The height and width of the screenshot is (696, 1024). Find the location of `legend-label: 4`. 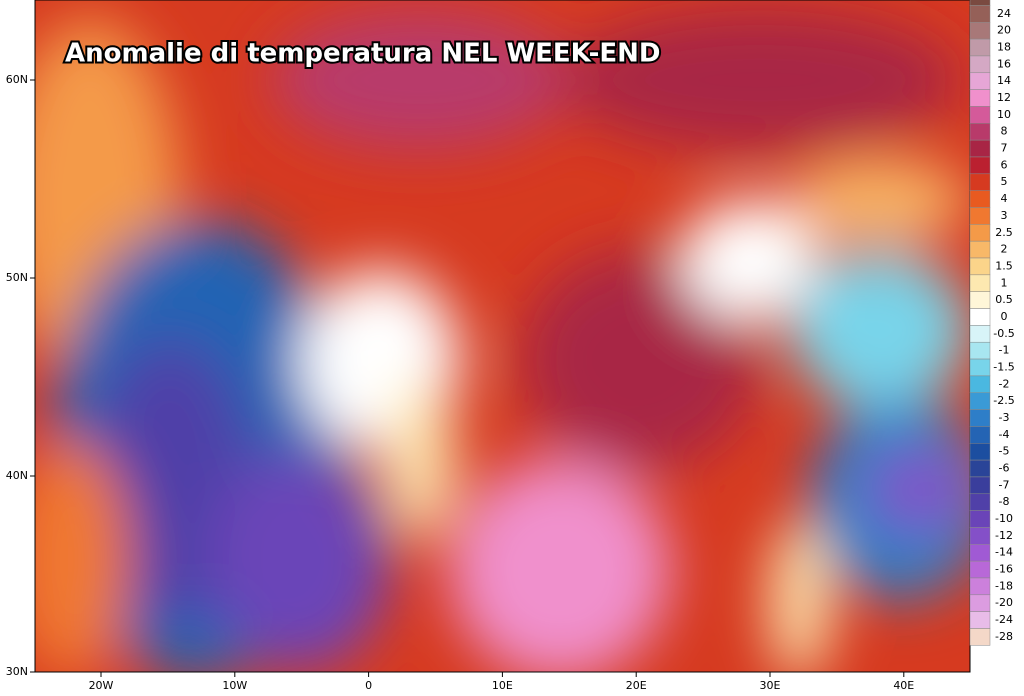

legend-label: 4 is located at coordinates (1004, 198).